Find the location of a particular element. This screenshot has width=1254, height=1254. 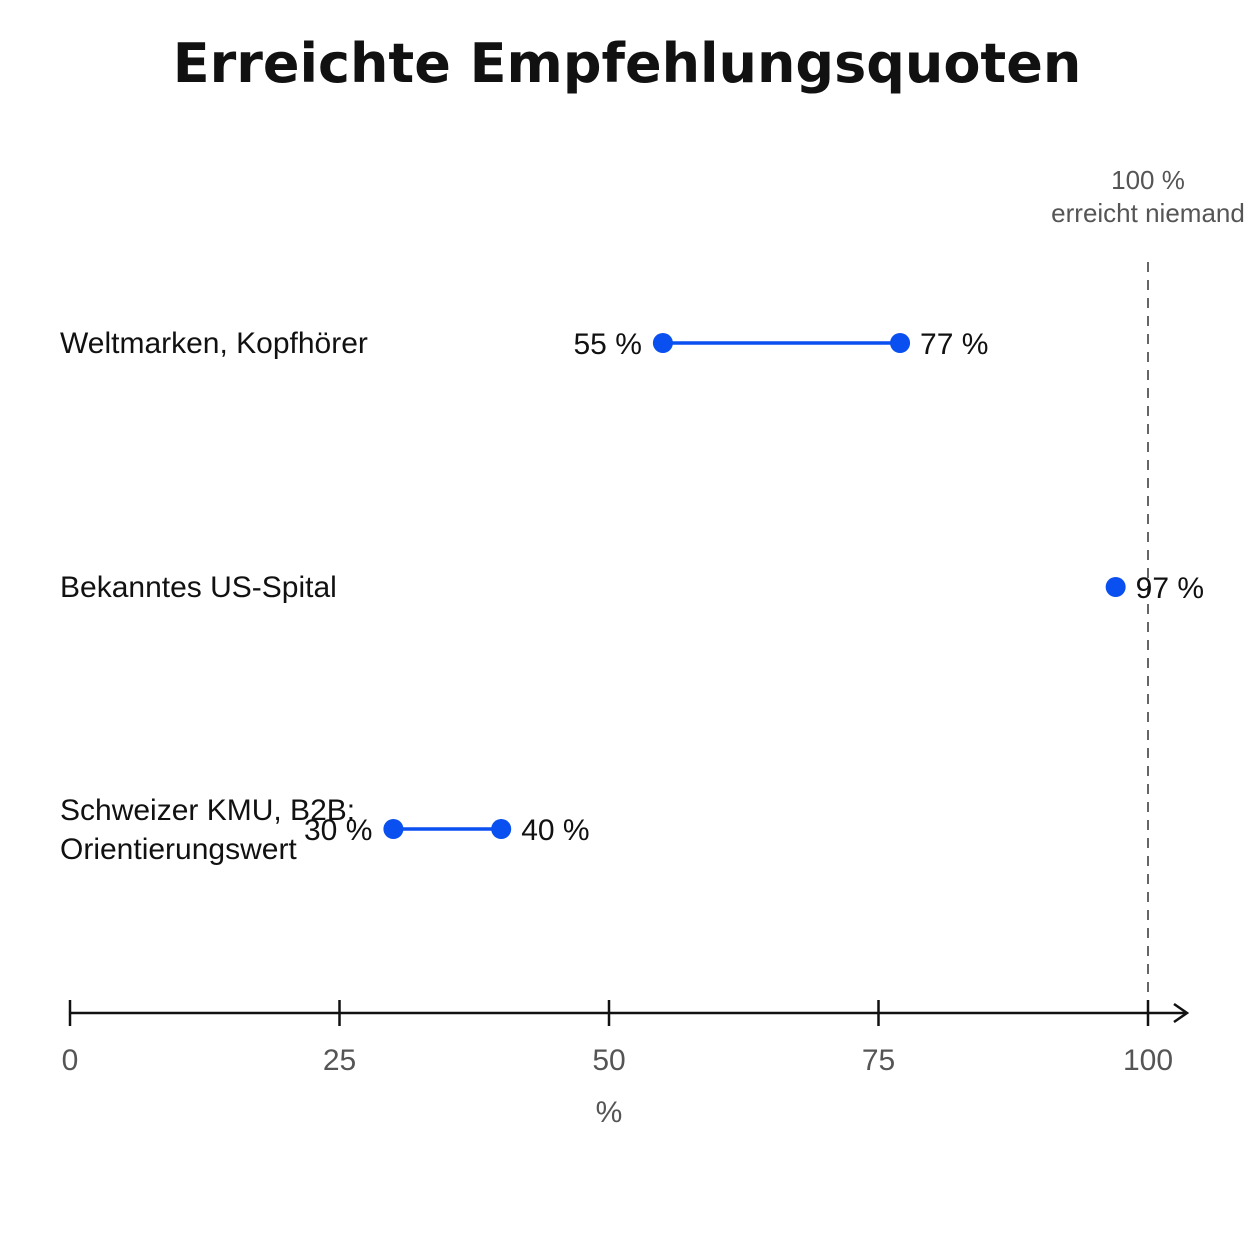

reference-line-label: erreicht niemand is located at coordinates (1148, 213).